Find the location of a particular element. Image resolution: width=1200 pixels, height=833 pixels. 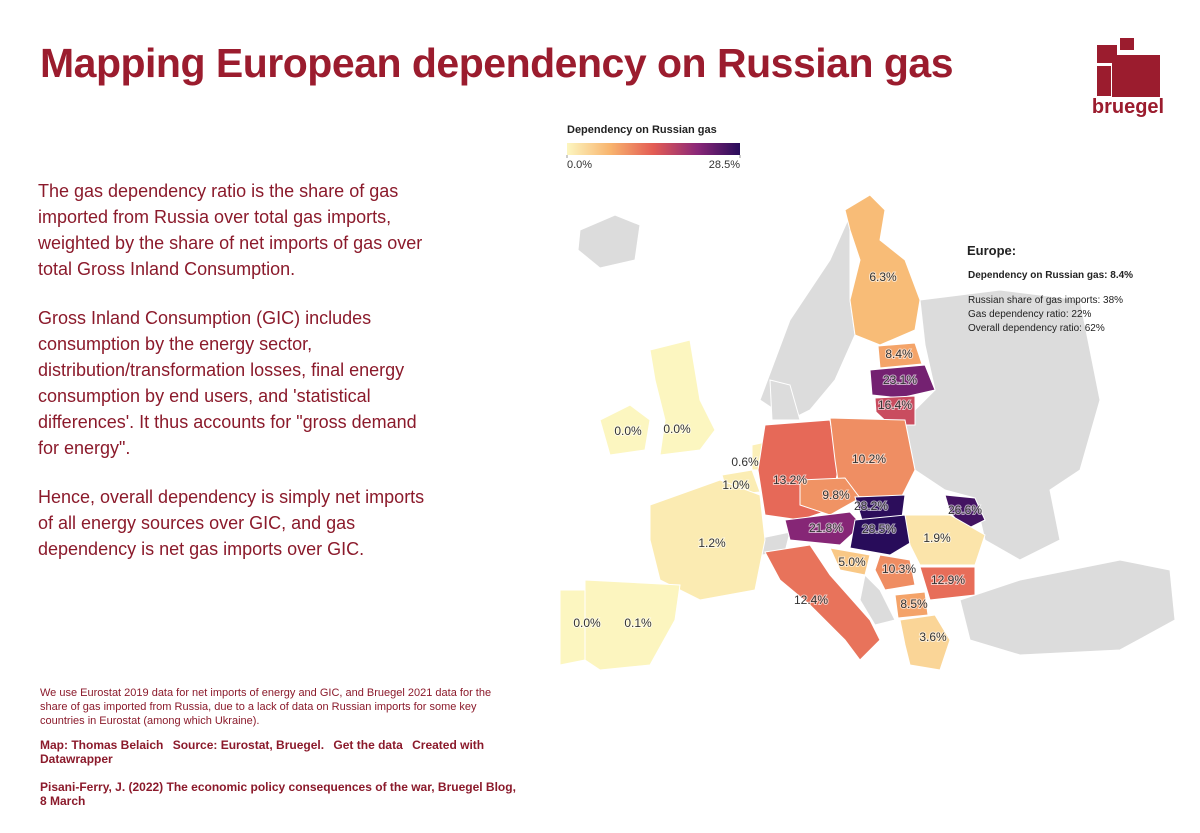

legend-tick-label: 28.5% is located at coordinates (724, 165).